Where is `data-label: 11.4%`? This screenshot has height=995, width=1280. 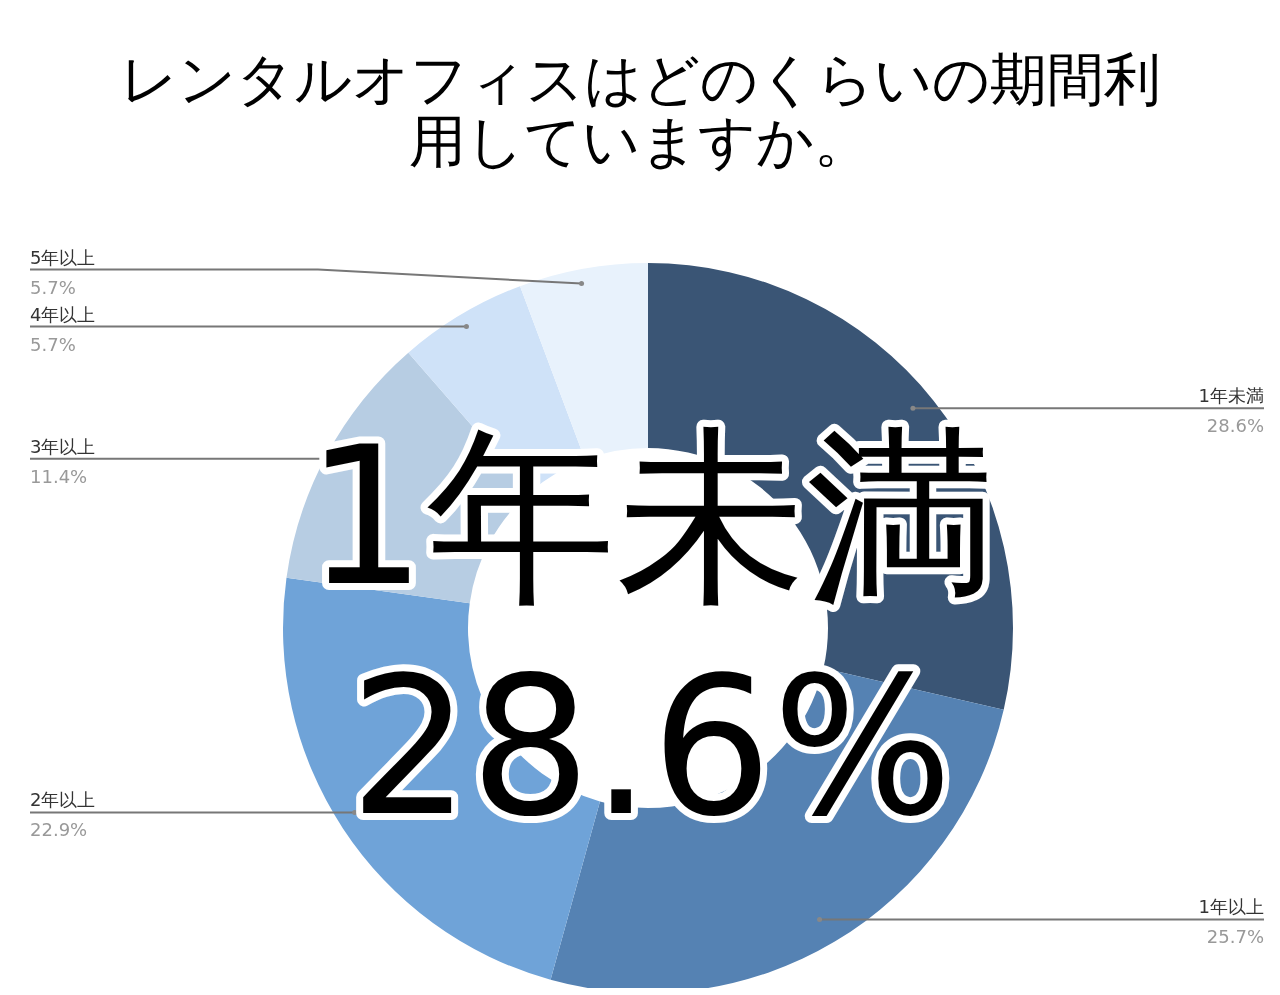
data-label: 11.4% is located at coordinates (59, 476).